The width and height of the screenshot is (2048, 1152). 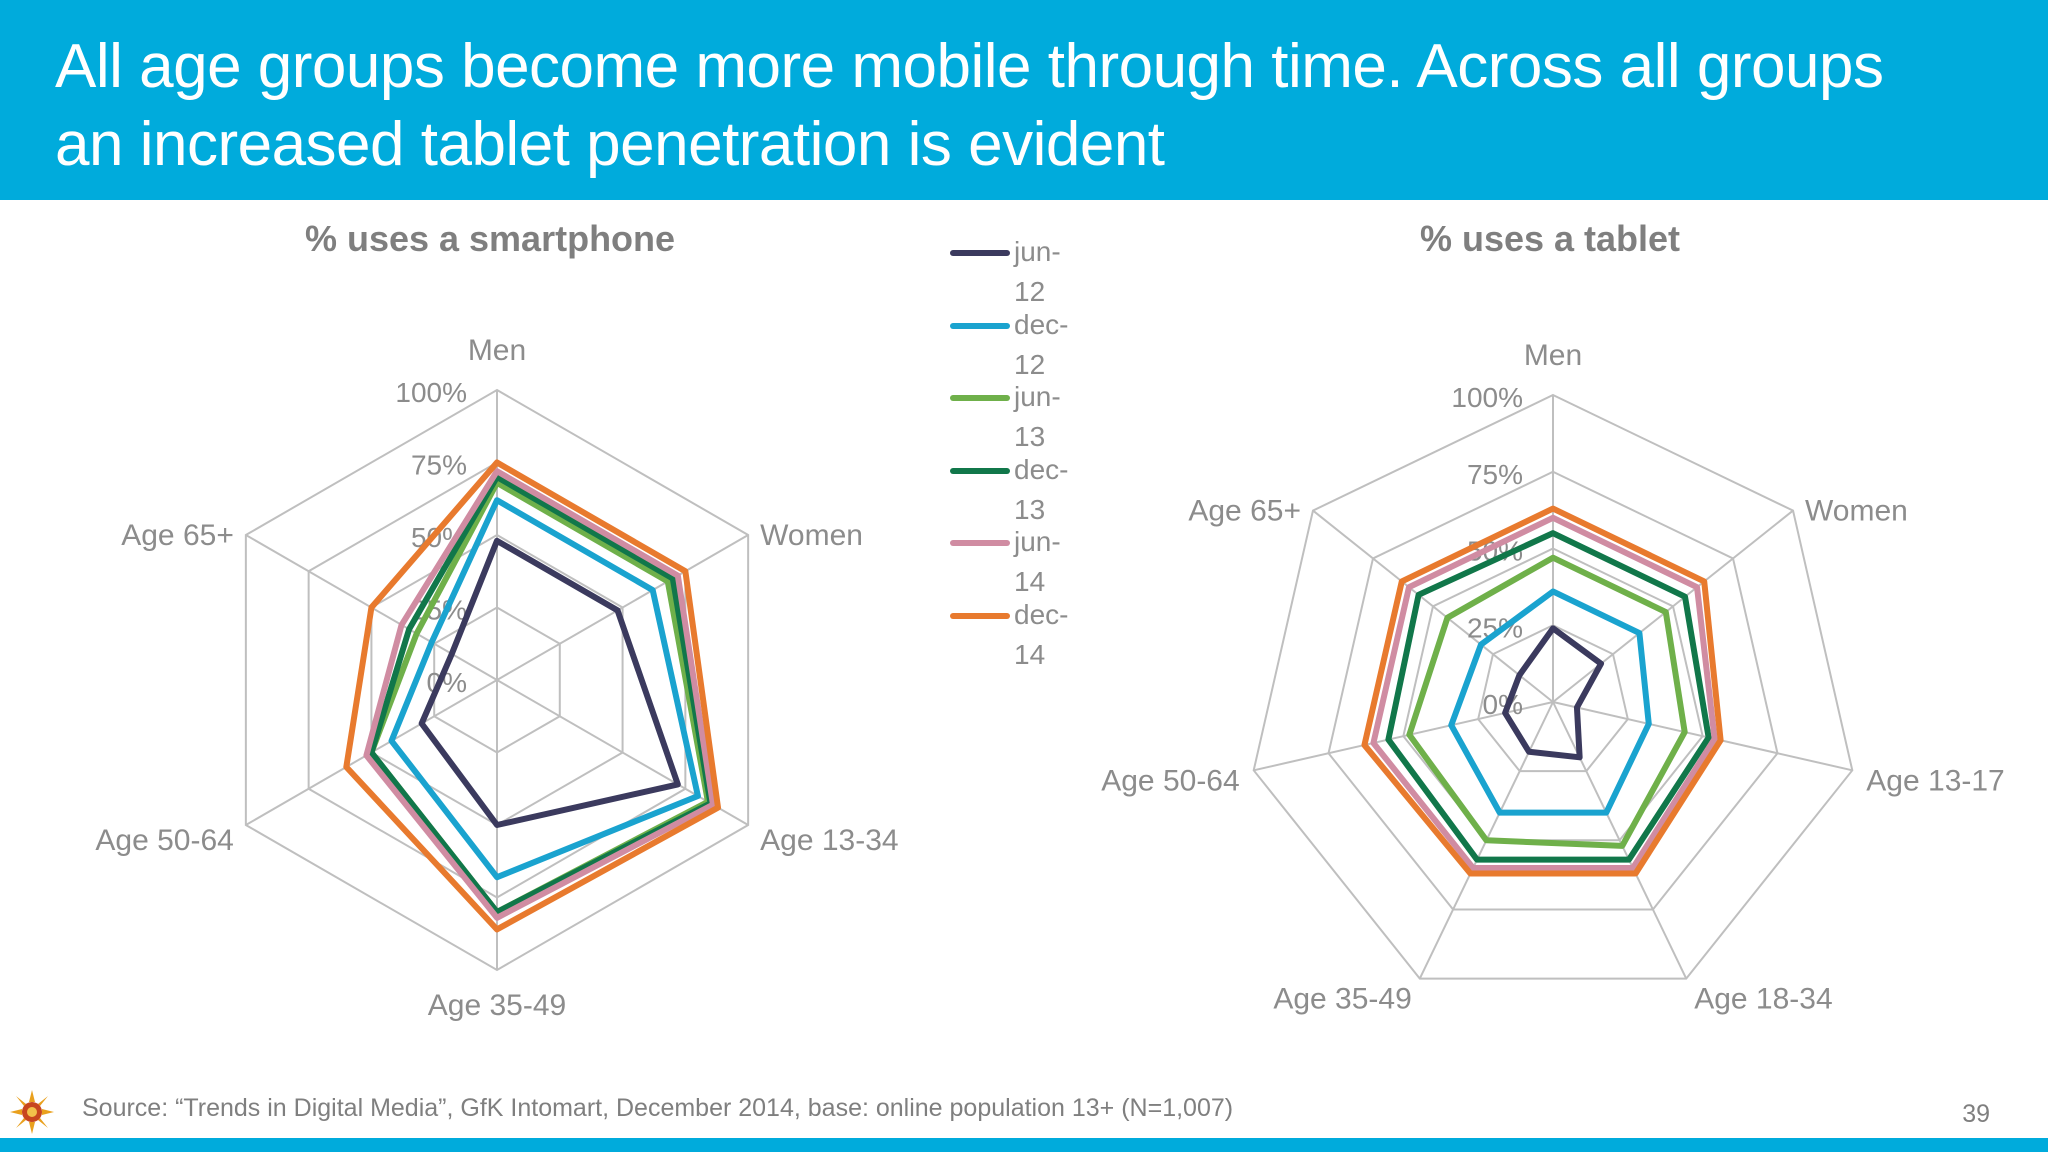 What do you see at coordinates (1041, 489) in the screenshot?
I see `legend-label: dec-13` at bounding box center [1041, 489].